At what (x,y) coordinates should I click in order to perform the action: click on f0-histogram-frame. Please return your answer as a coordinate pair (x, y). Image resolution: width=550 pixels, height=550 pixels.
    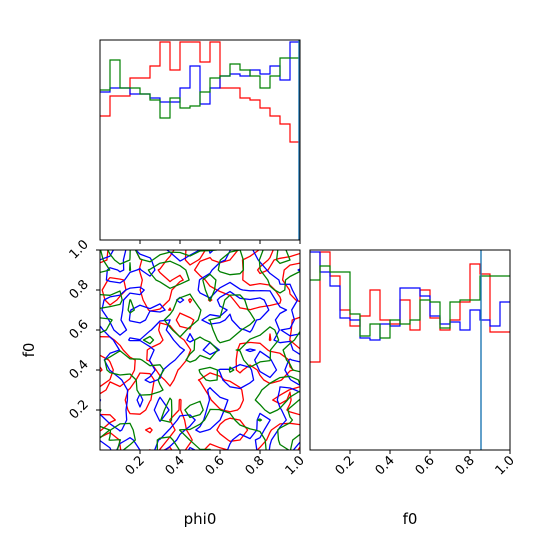
    Looking at the image, I should click on (410, 350).